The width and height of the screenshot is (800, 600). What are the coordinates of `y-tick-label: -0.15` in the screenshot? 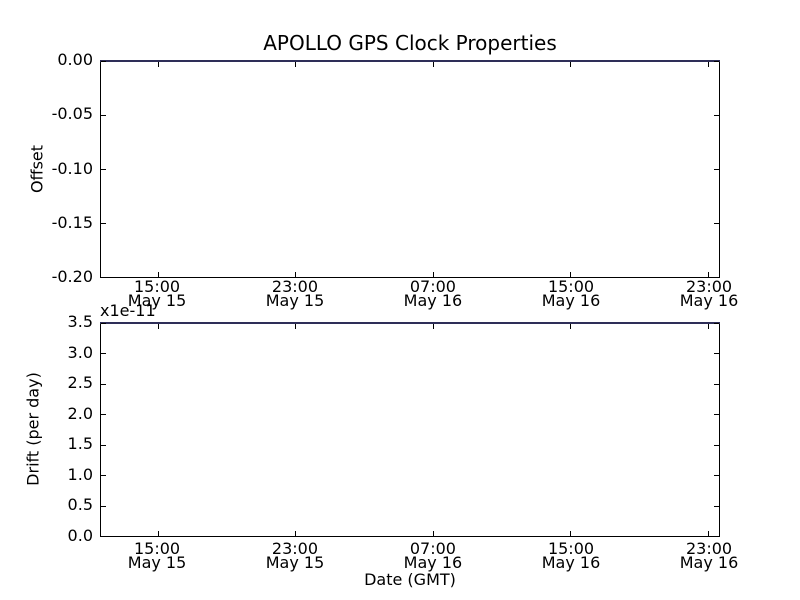 It's located at (72, 222).